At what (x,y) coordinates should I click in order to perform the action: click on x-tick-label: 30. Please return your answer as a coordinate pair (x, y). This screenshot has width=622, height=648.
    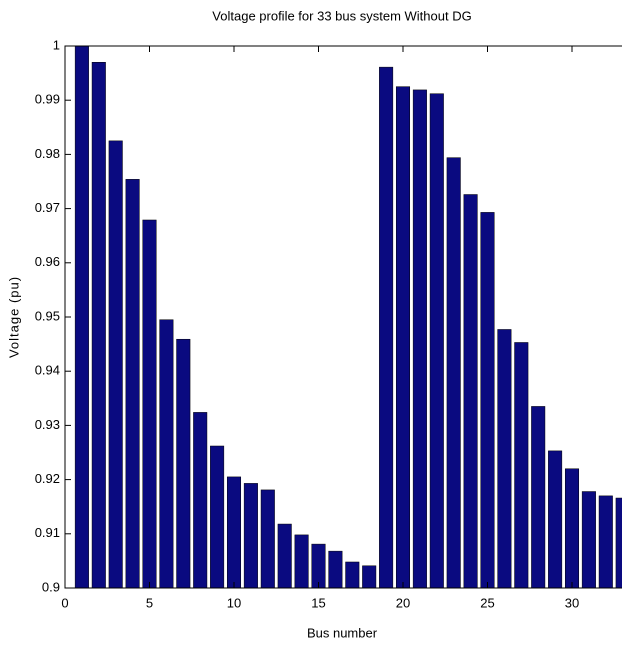
    Looking at the image, I should click on (572, 602).